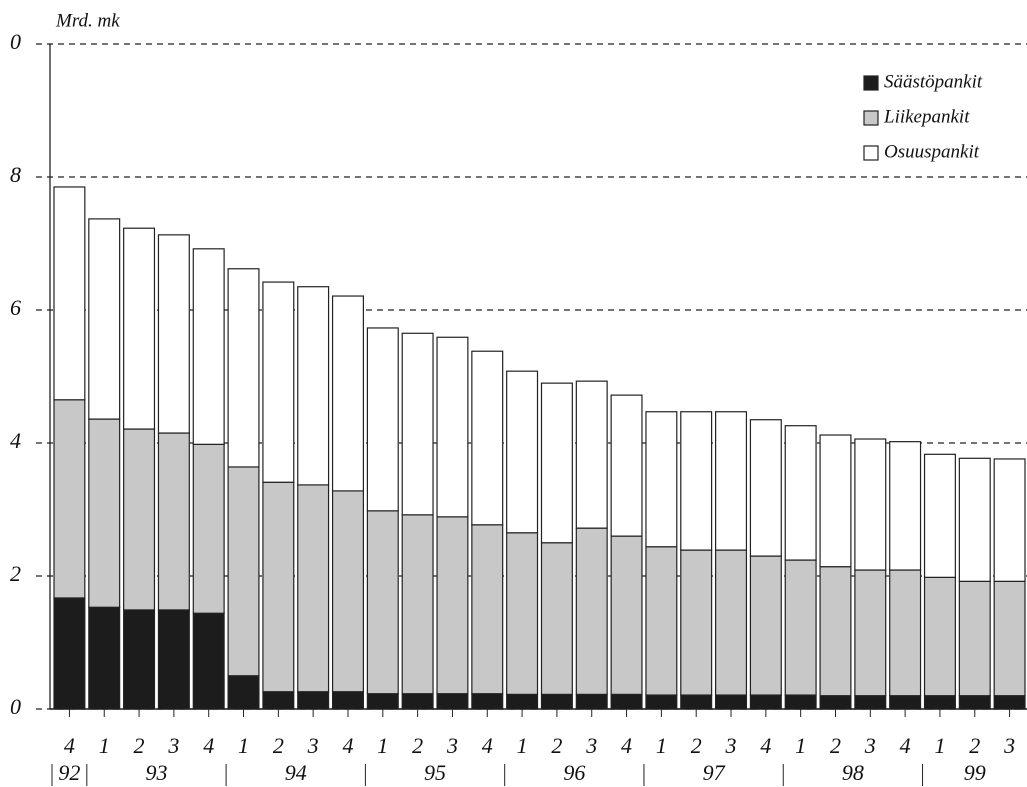  I want to click on group-label: 95, so click(435, 772).